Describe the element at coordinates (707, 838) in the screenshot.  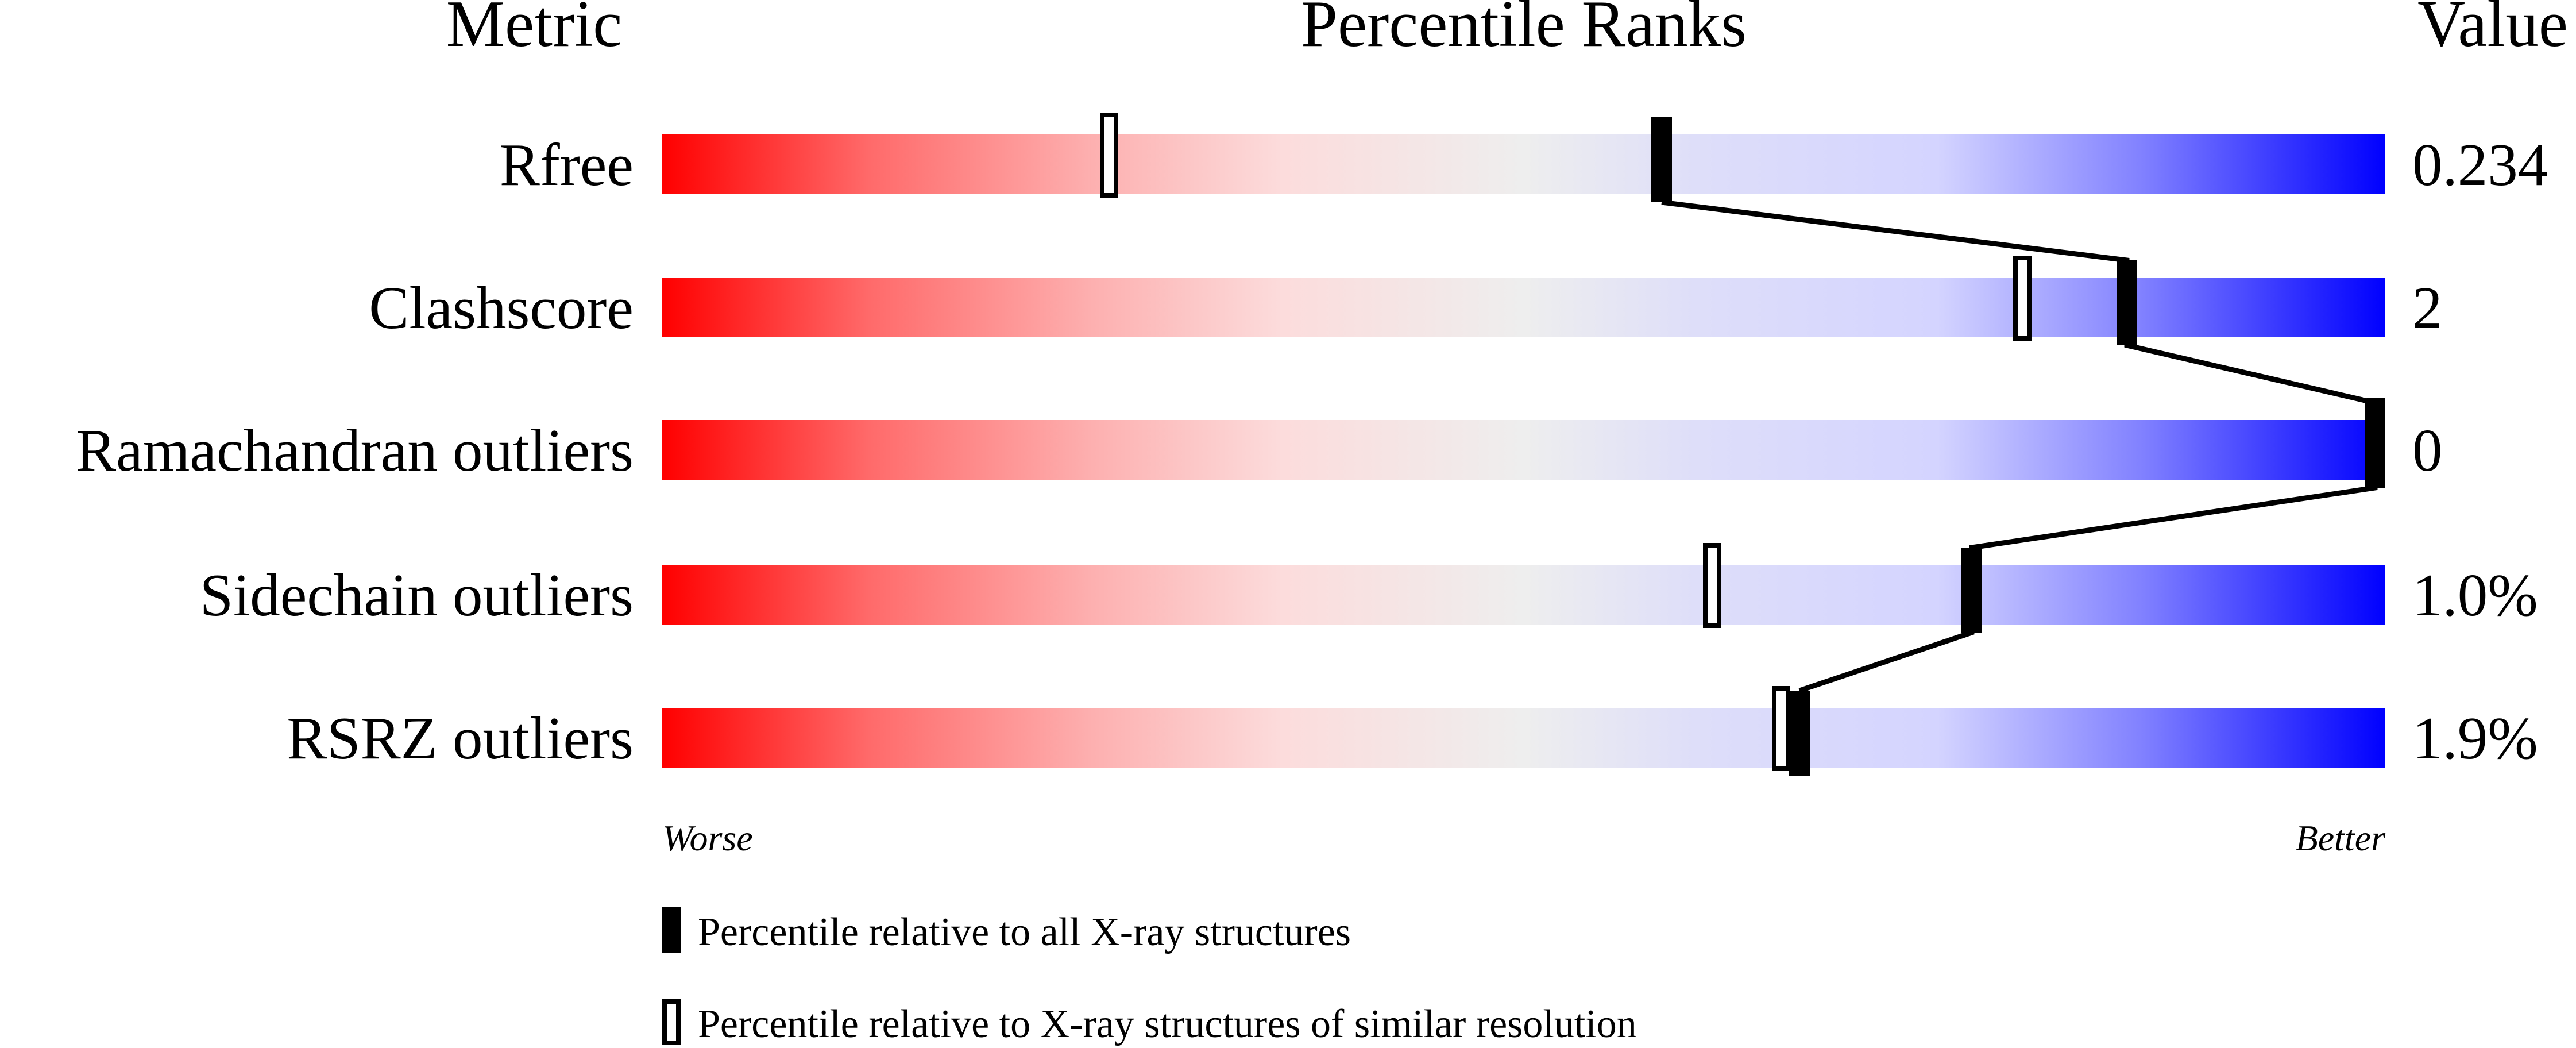
I see `worse-label: Worse` at that location.